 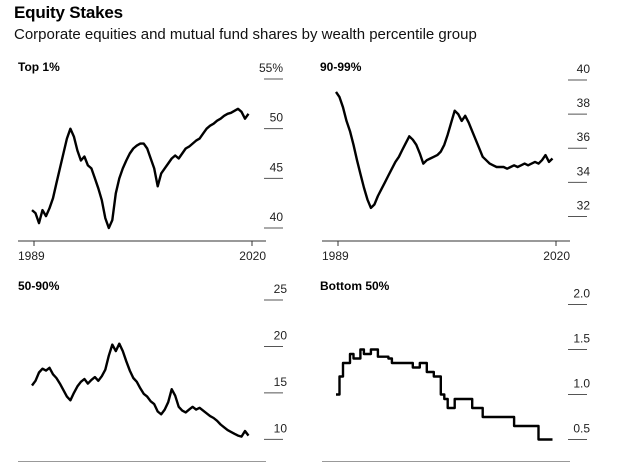 What do you see at coordinates (355, 286) in the screenshot?
I see `panel-title: Bottom 50%` at bounding box center [355, 286].